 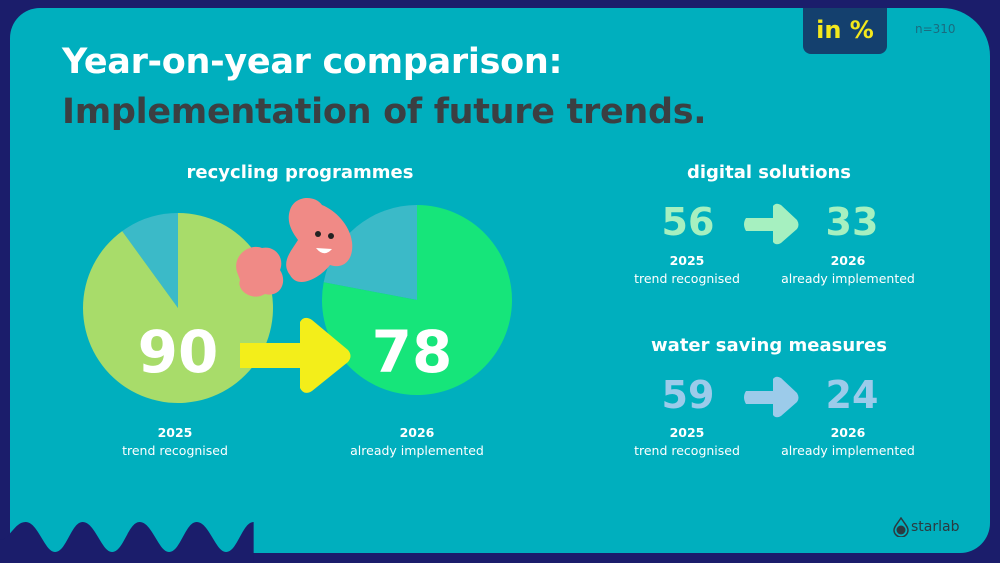 What do you see at coordinates (687, 442) in the screenshot?
I see `caption-water-2025: 2025 trend recognised` at bounding box center [687, 442].